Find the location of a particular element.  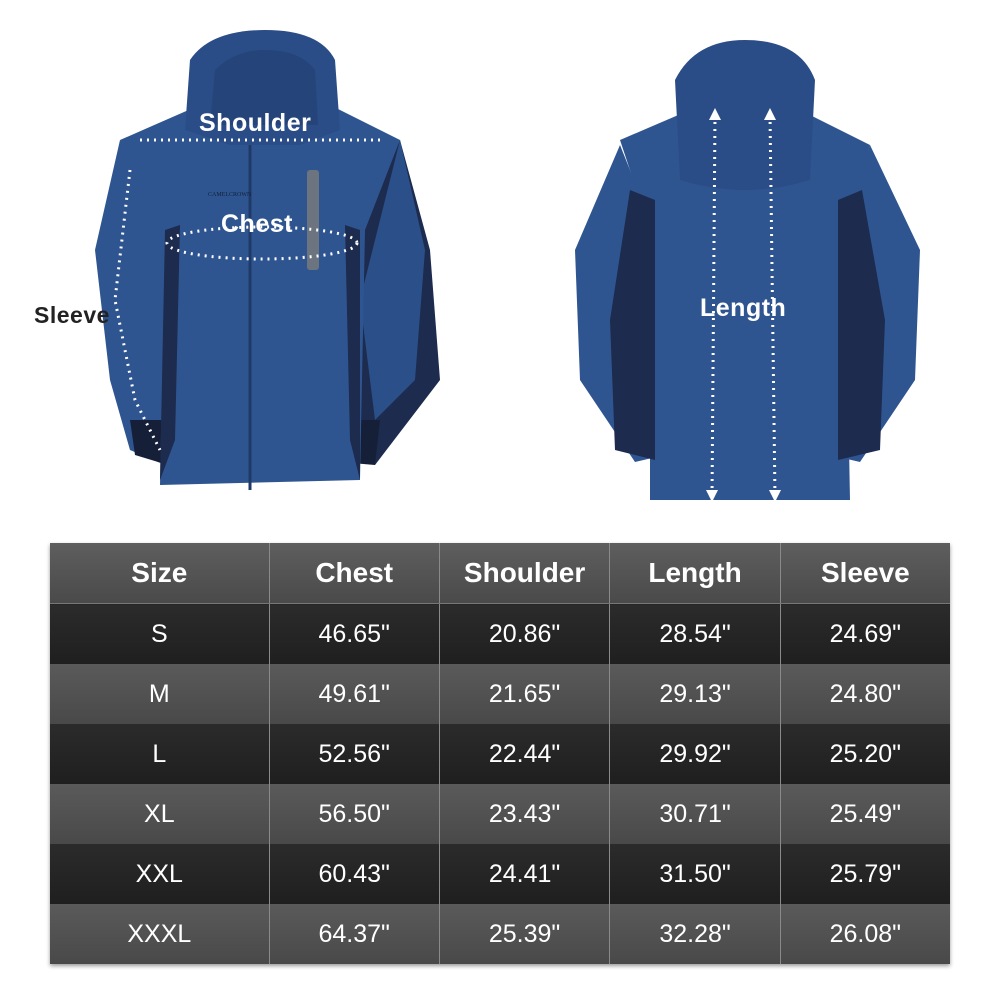

size-cell: XL is located at coordinates (160, 814).